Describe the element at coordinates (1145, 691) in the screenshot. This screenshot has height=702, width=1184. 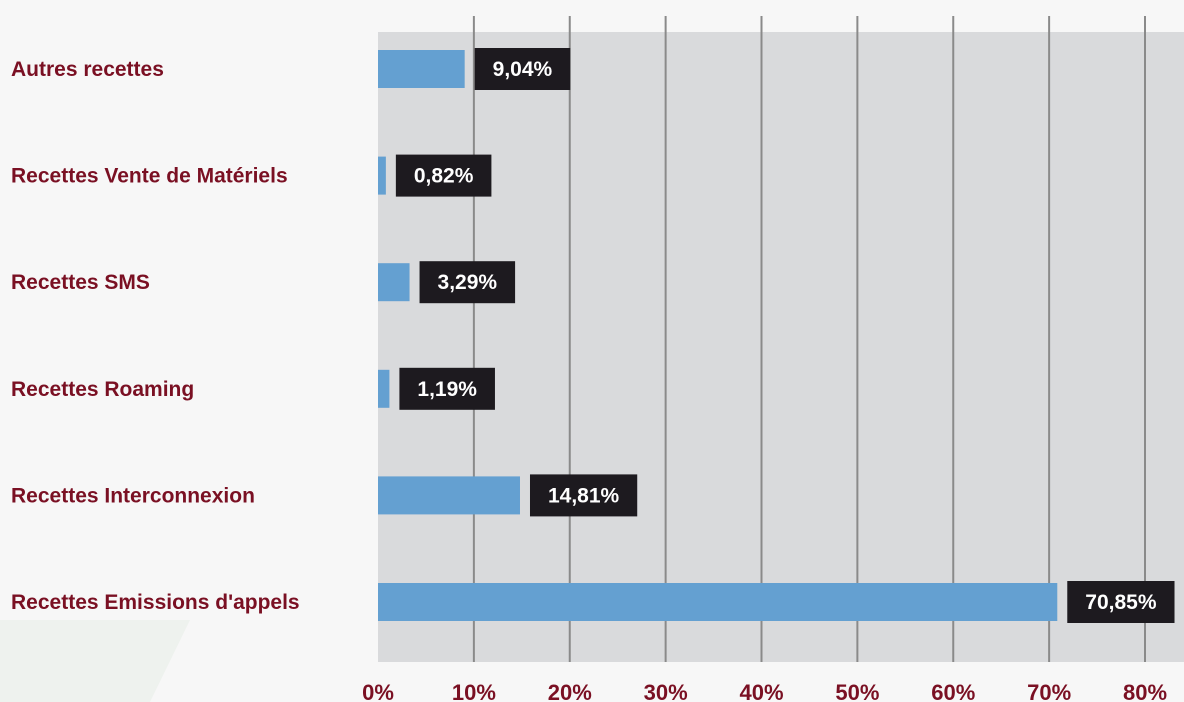
I see `x-tick-label: 80%` at that location.